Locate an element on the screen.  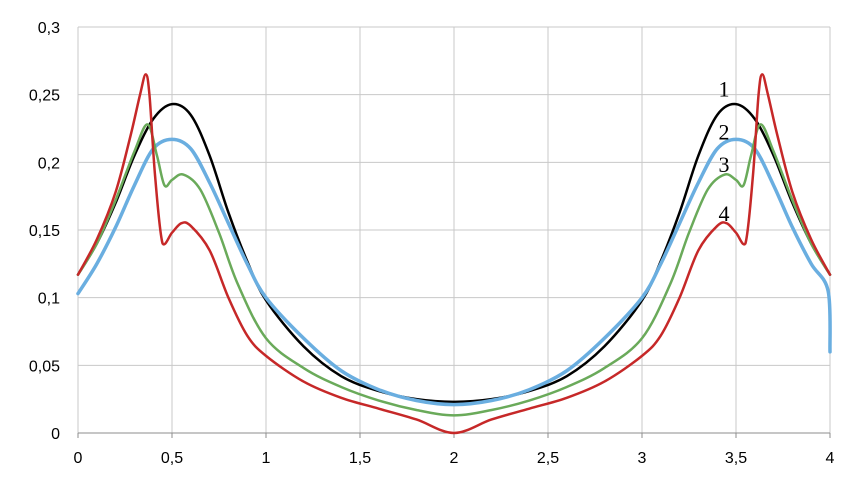
y-tick-label: 0,15 is located at coordinates (44, 231).